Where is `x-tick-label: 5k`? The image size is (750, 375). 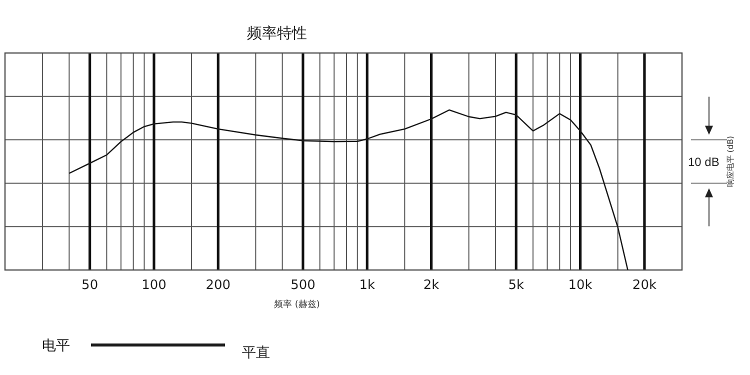 x-tick-label: 5k is located at coordinates (516, 285).